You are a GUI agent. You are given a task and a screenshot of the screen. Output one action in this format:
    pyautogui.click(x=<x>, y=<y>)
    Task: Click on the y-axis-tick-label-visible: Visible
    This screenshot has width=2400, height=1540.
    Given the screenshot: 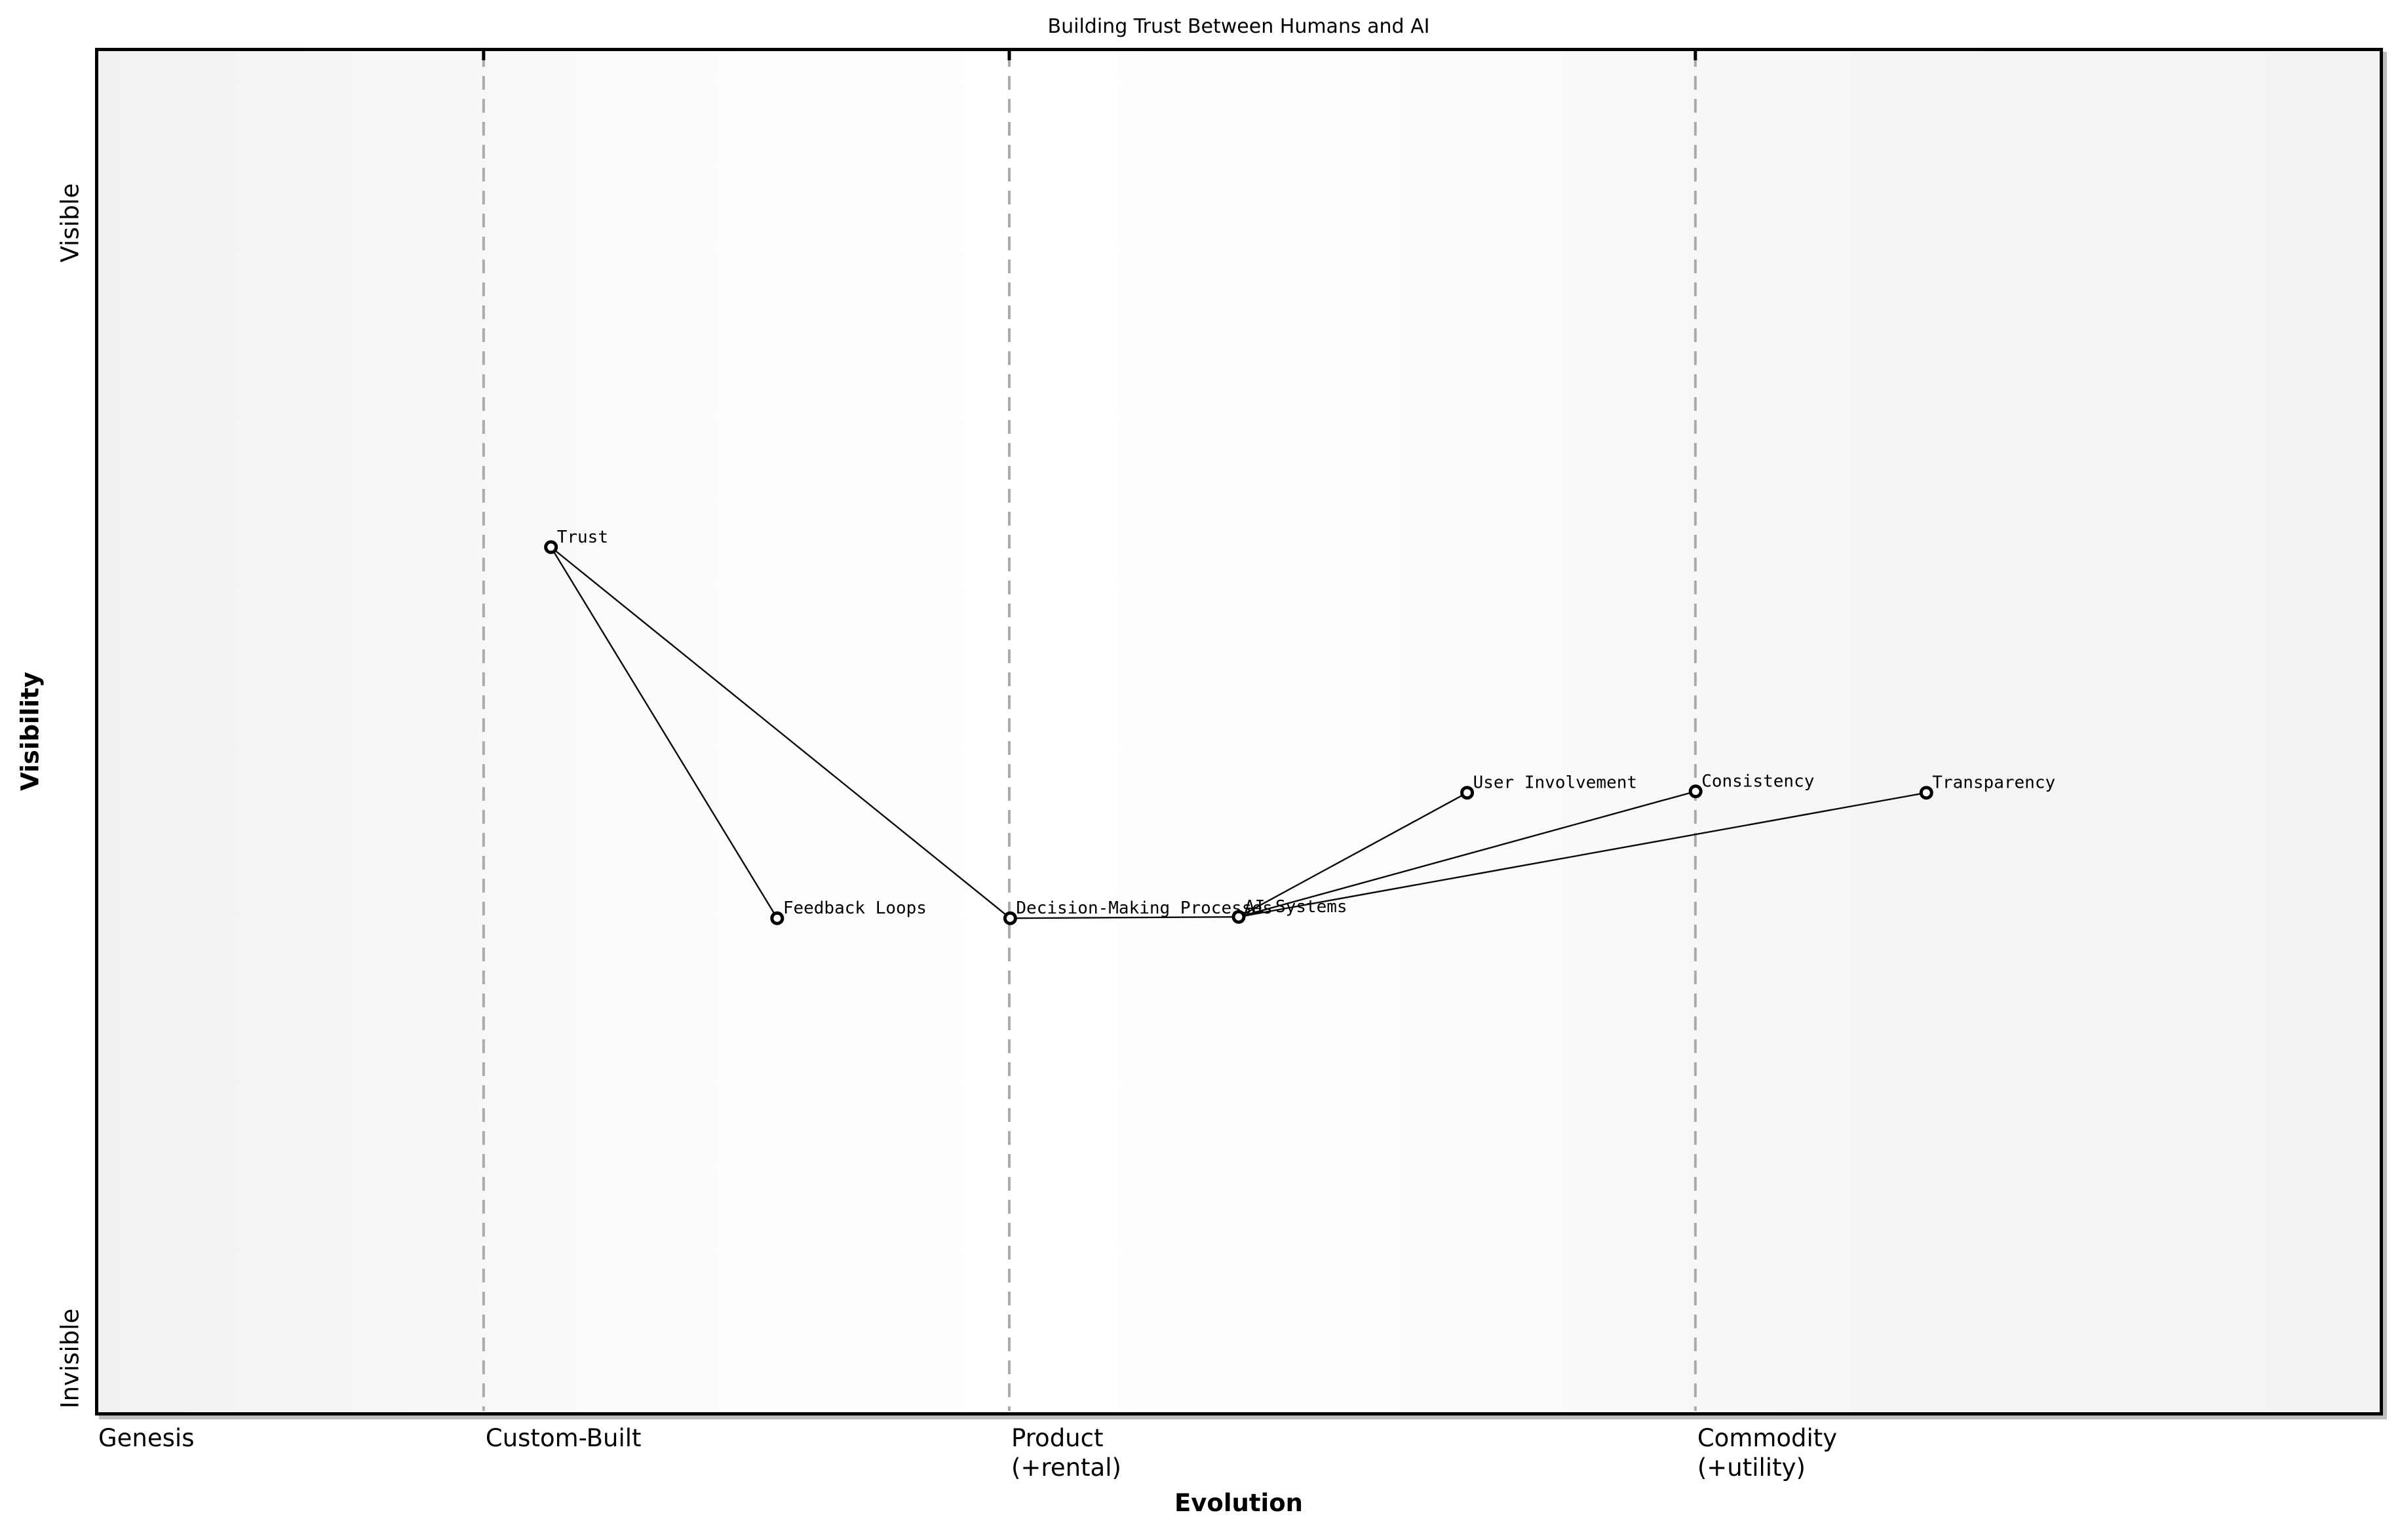 What is the action you would take?
    pyautogui.click(x=70, y=223)
    